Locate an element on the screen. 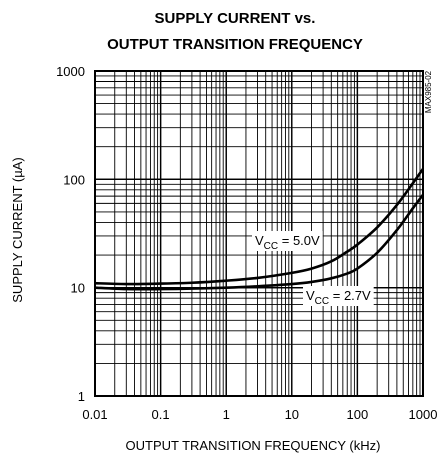  y-tick-label: 1000 is located at coordinates (70, 71).